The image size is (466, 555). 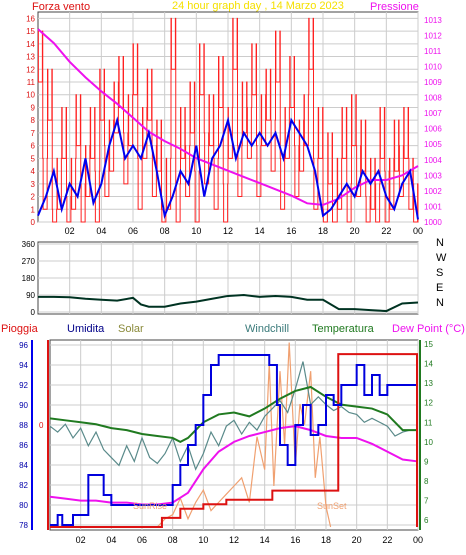 I want to click on wind-tick-label: 11, so click(x=31, y=82).